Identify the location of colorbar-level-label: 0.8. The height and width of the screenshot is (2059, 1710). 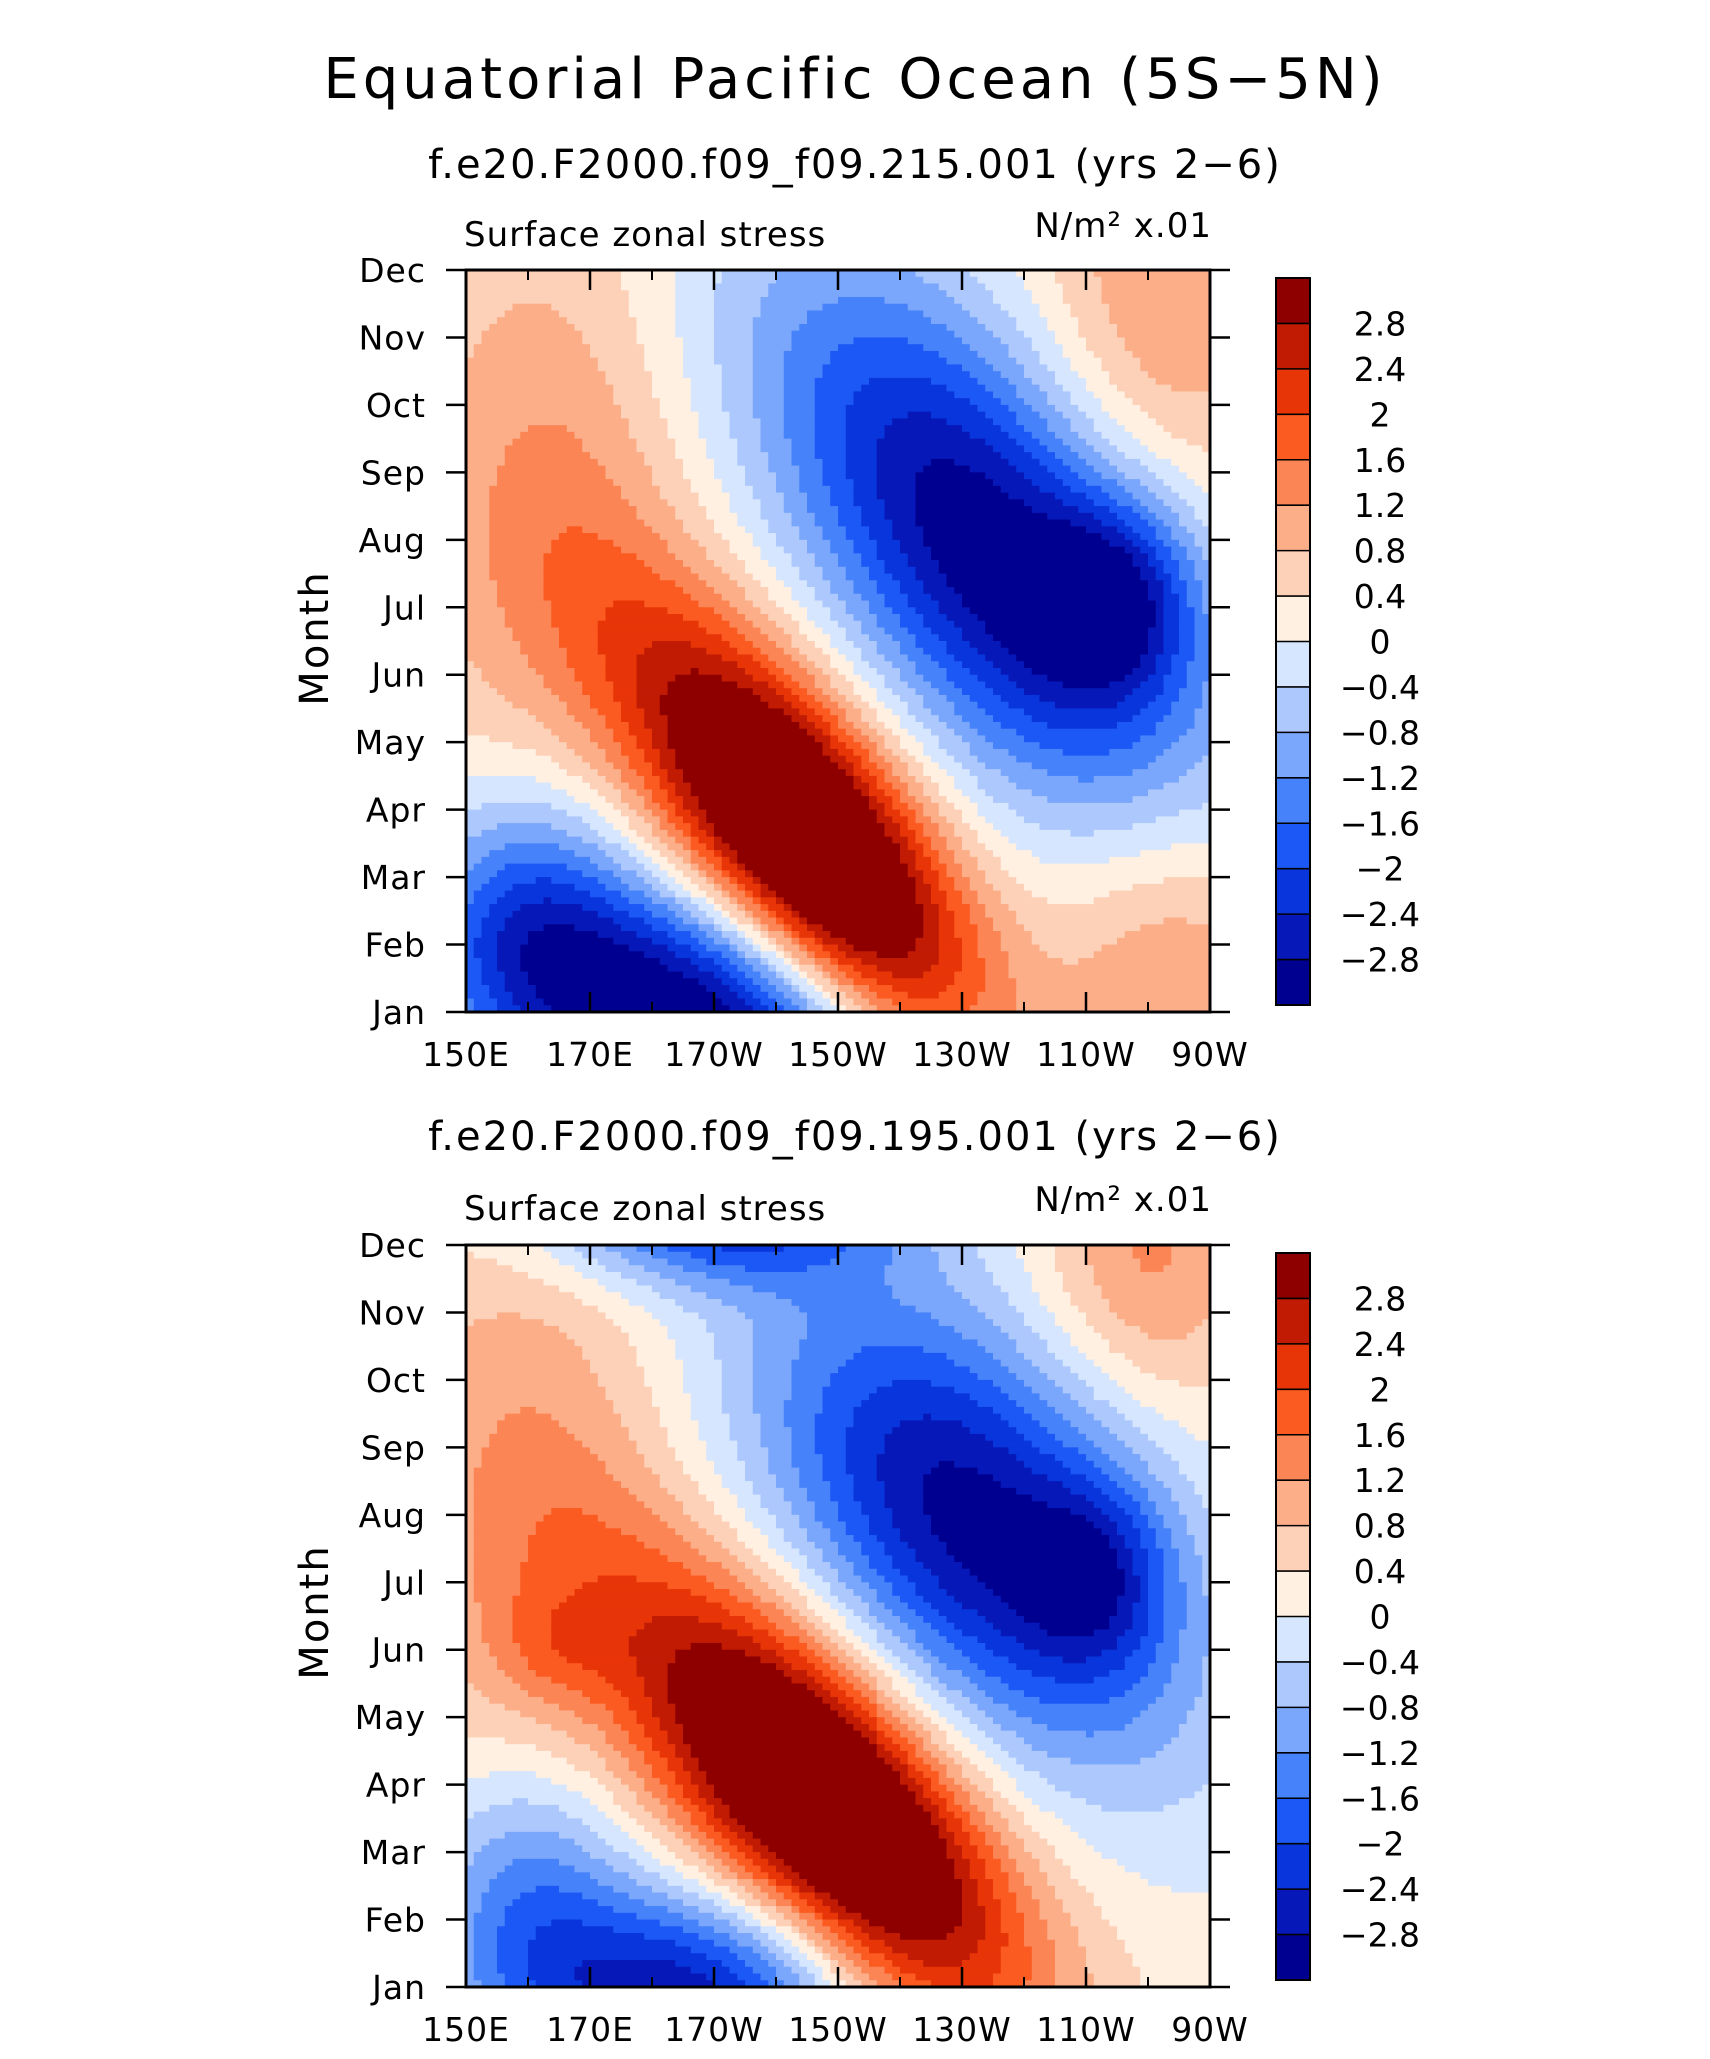
(1380, 1526).